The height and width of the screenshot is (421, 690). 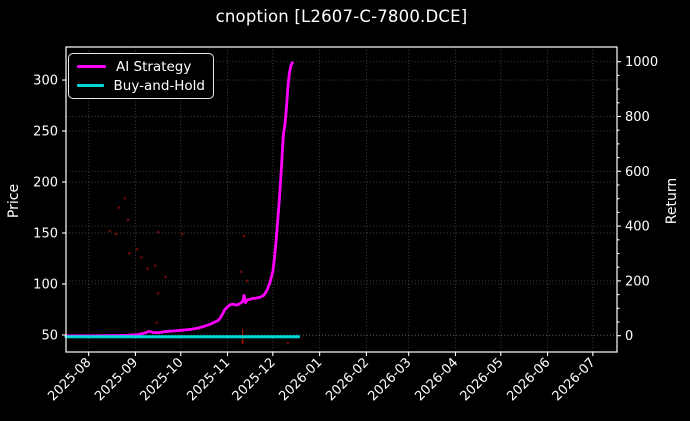 I want to click on x-tick-label: 2025-11, so click(x=208, y=379).